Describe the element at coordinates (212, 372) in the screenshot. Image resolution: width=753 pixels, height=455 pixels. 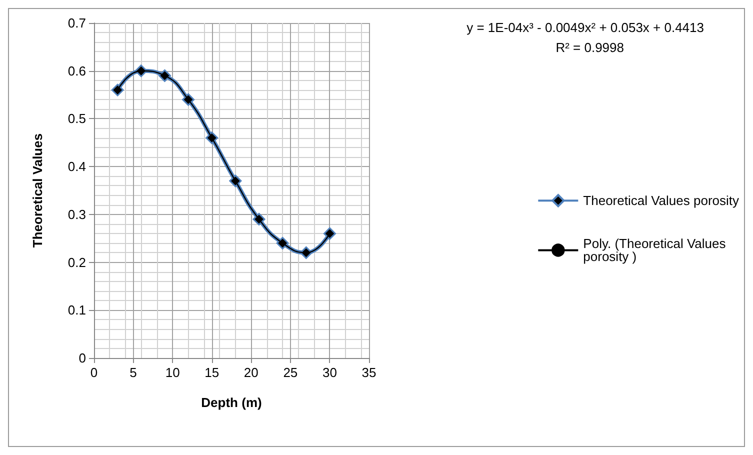
I see `x-tick-label: 15` at that location.